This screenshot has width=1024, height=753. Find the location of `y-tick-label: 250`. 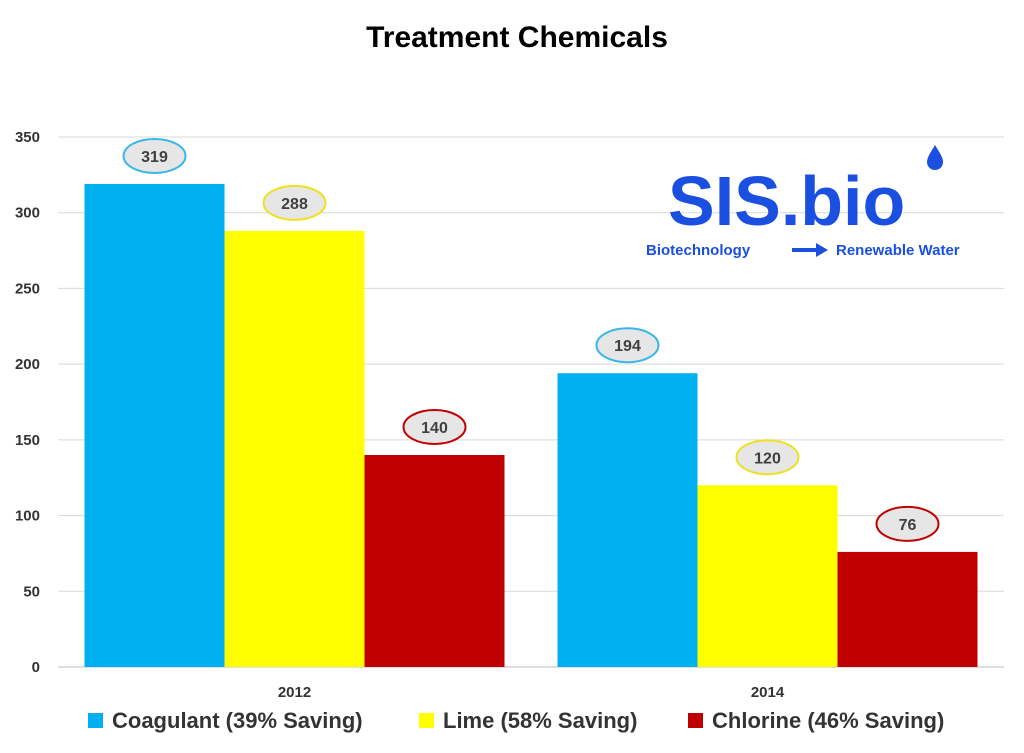

y-tick-label: 250 is located at coordinates (27, 288).